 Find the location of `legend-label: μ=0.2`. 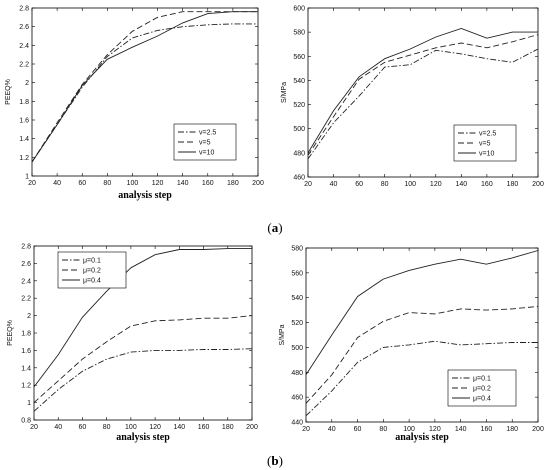

legend-label: μ=0.2 is located at coordinates (482, 389).